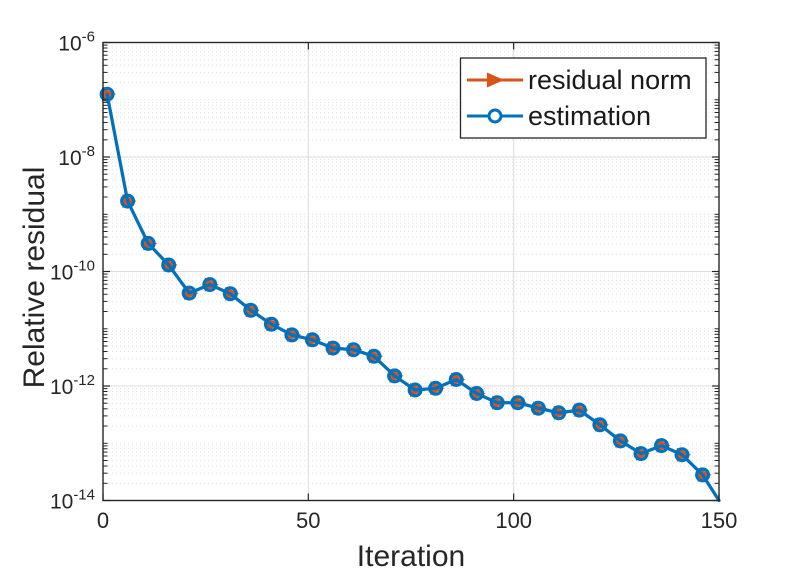  What do you see at coordinates (495, 80) in the screenshot?
I see `legend-right-triangle-marker` at bounding box center [495, 80].